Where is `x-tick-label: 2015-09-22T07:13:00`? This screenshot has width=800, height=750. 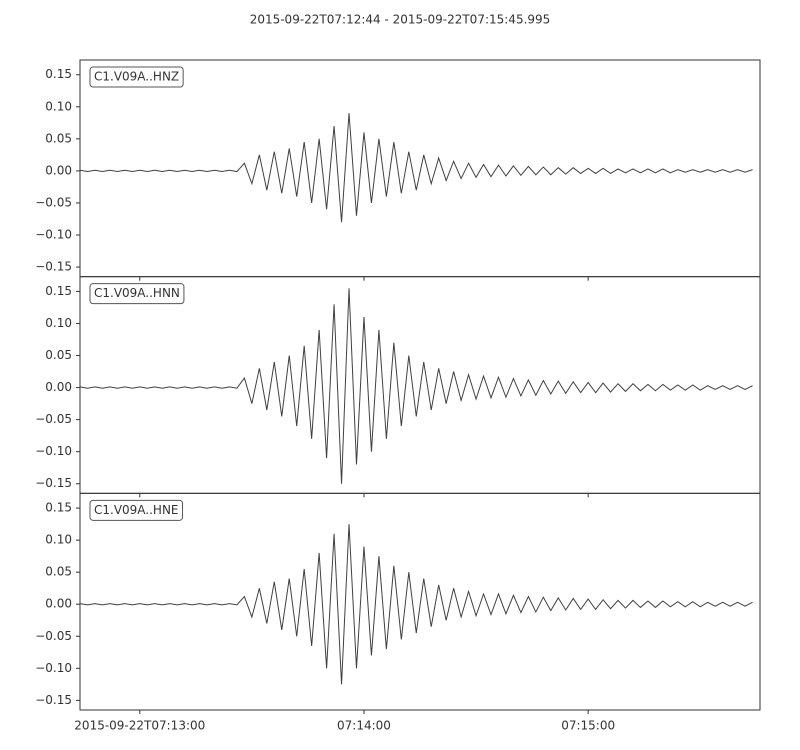
x-tick-label: 2015-09-22T07:13:00 is located at coordinates (139, 726).